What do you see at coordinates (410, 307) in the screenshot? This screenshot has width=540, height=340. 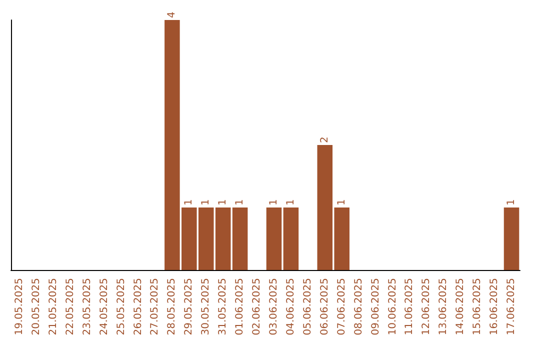 I see `x-tick-label: 11.06.2025` at bounding box center [410, 307].